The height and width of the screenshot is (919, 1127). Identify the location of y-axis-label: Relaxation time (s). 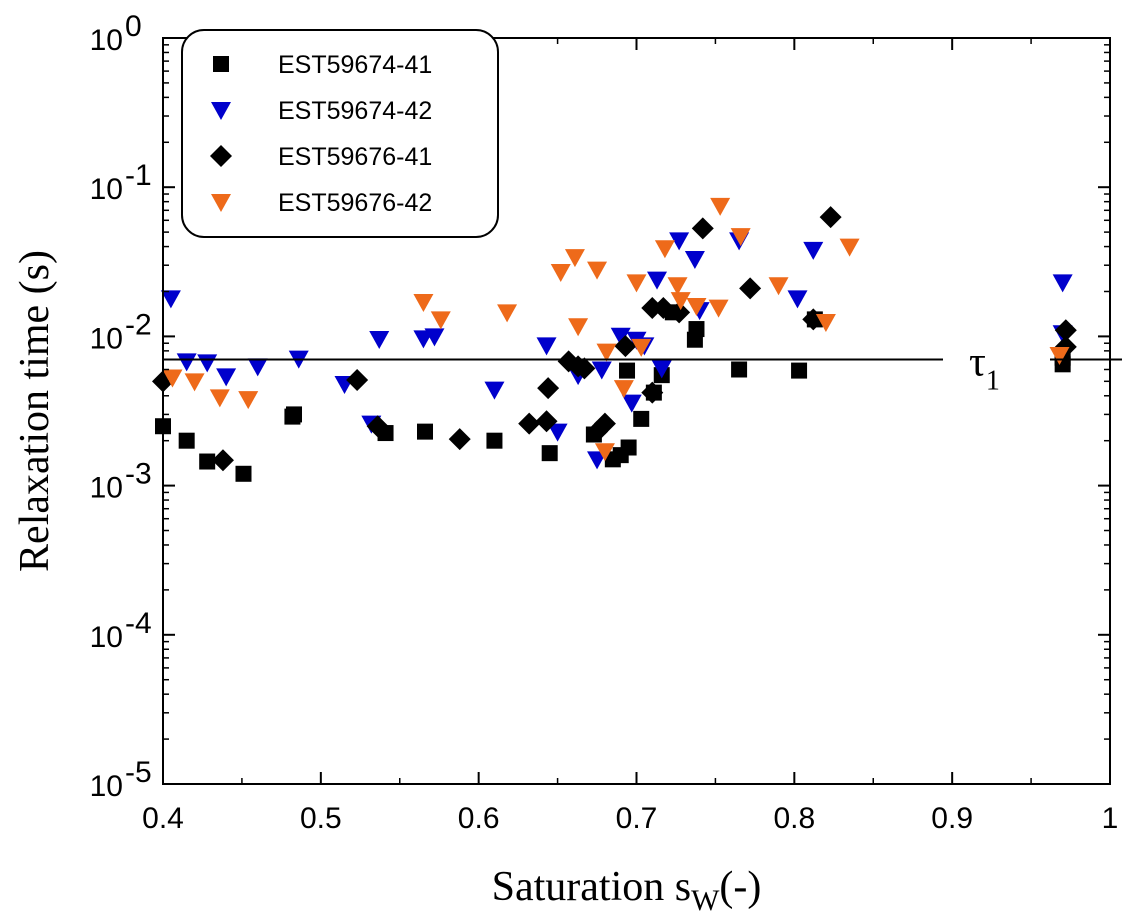
(35, 411).